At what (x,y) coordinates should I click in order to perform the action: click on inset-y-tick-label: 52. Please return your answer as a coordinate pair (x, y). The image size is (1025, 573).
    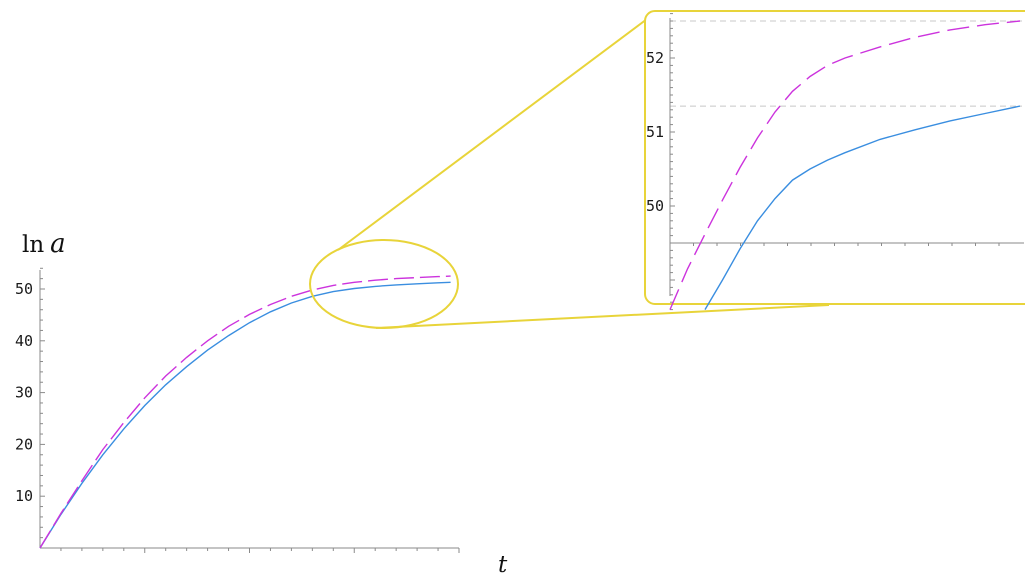
    Looking at the image, I should click on (655, 58).